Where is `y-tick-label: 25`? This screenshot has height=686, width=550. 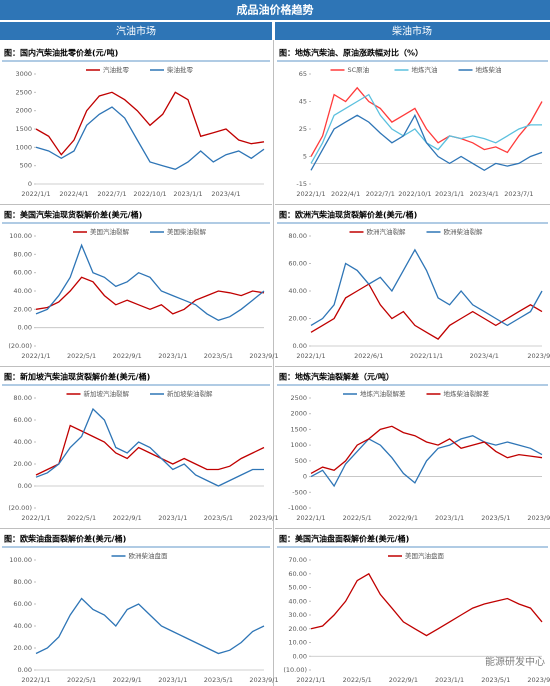
y-tick-label: 25 is located at coordinates (303, 129).